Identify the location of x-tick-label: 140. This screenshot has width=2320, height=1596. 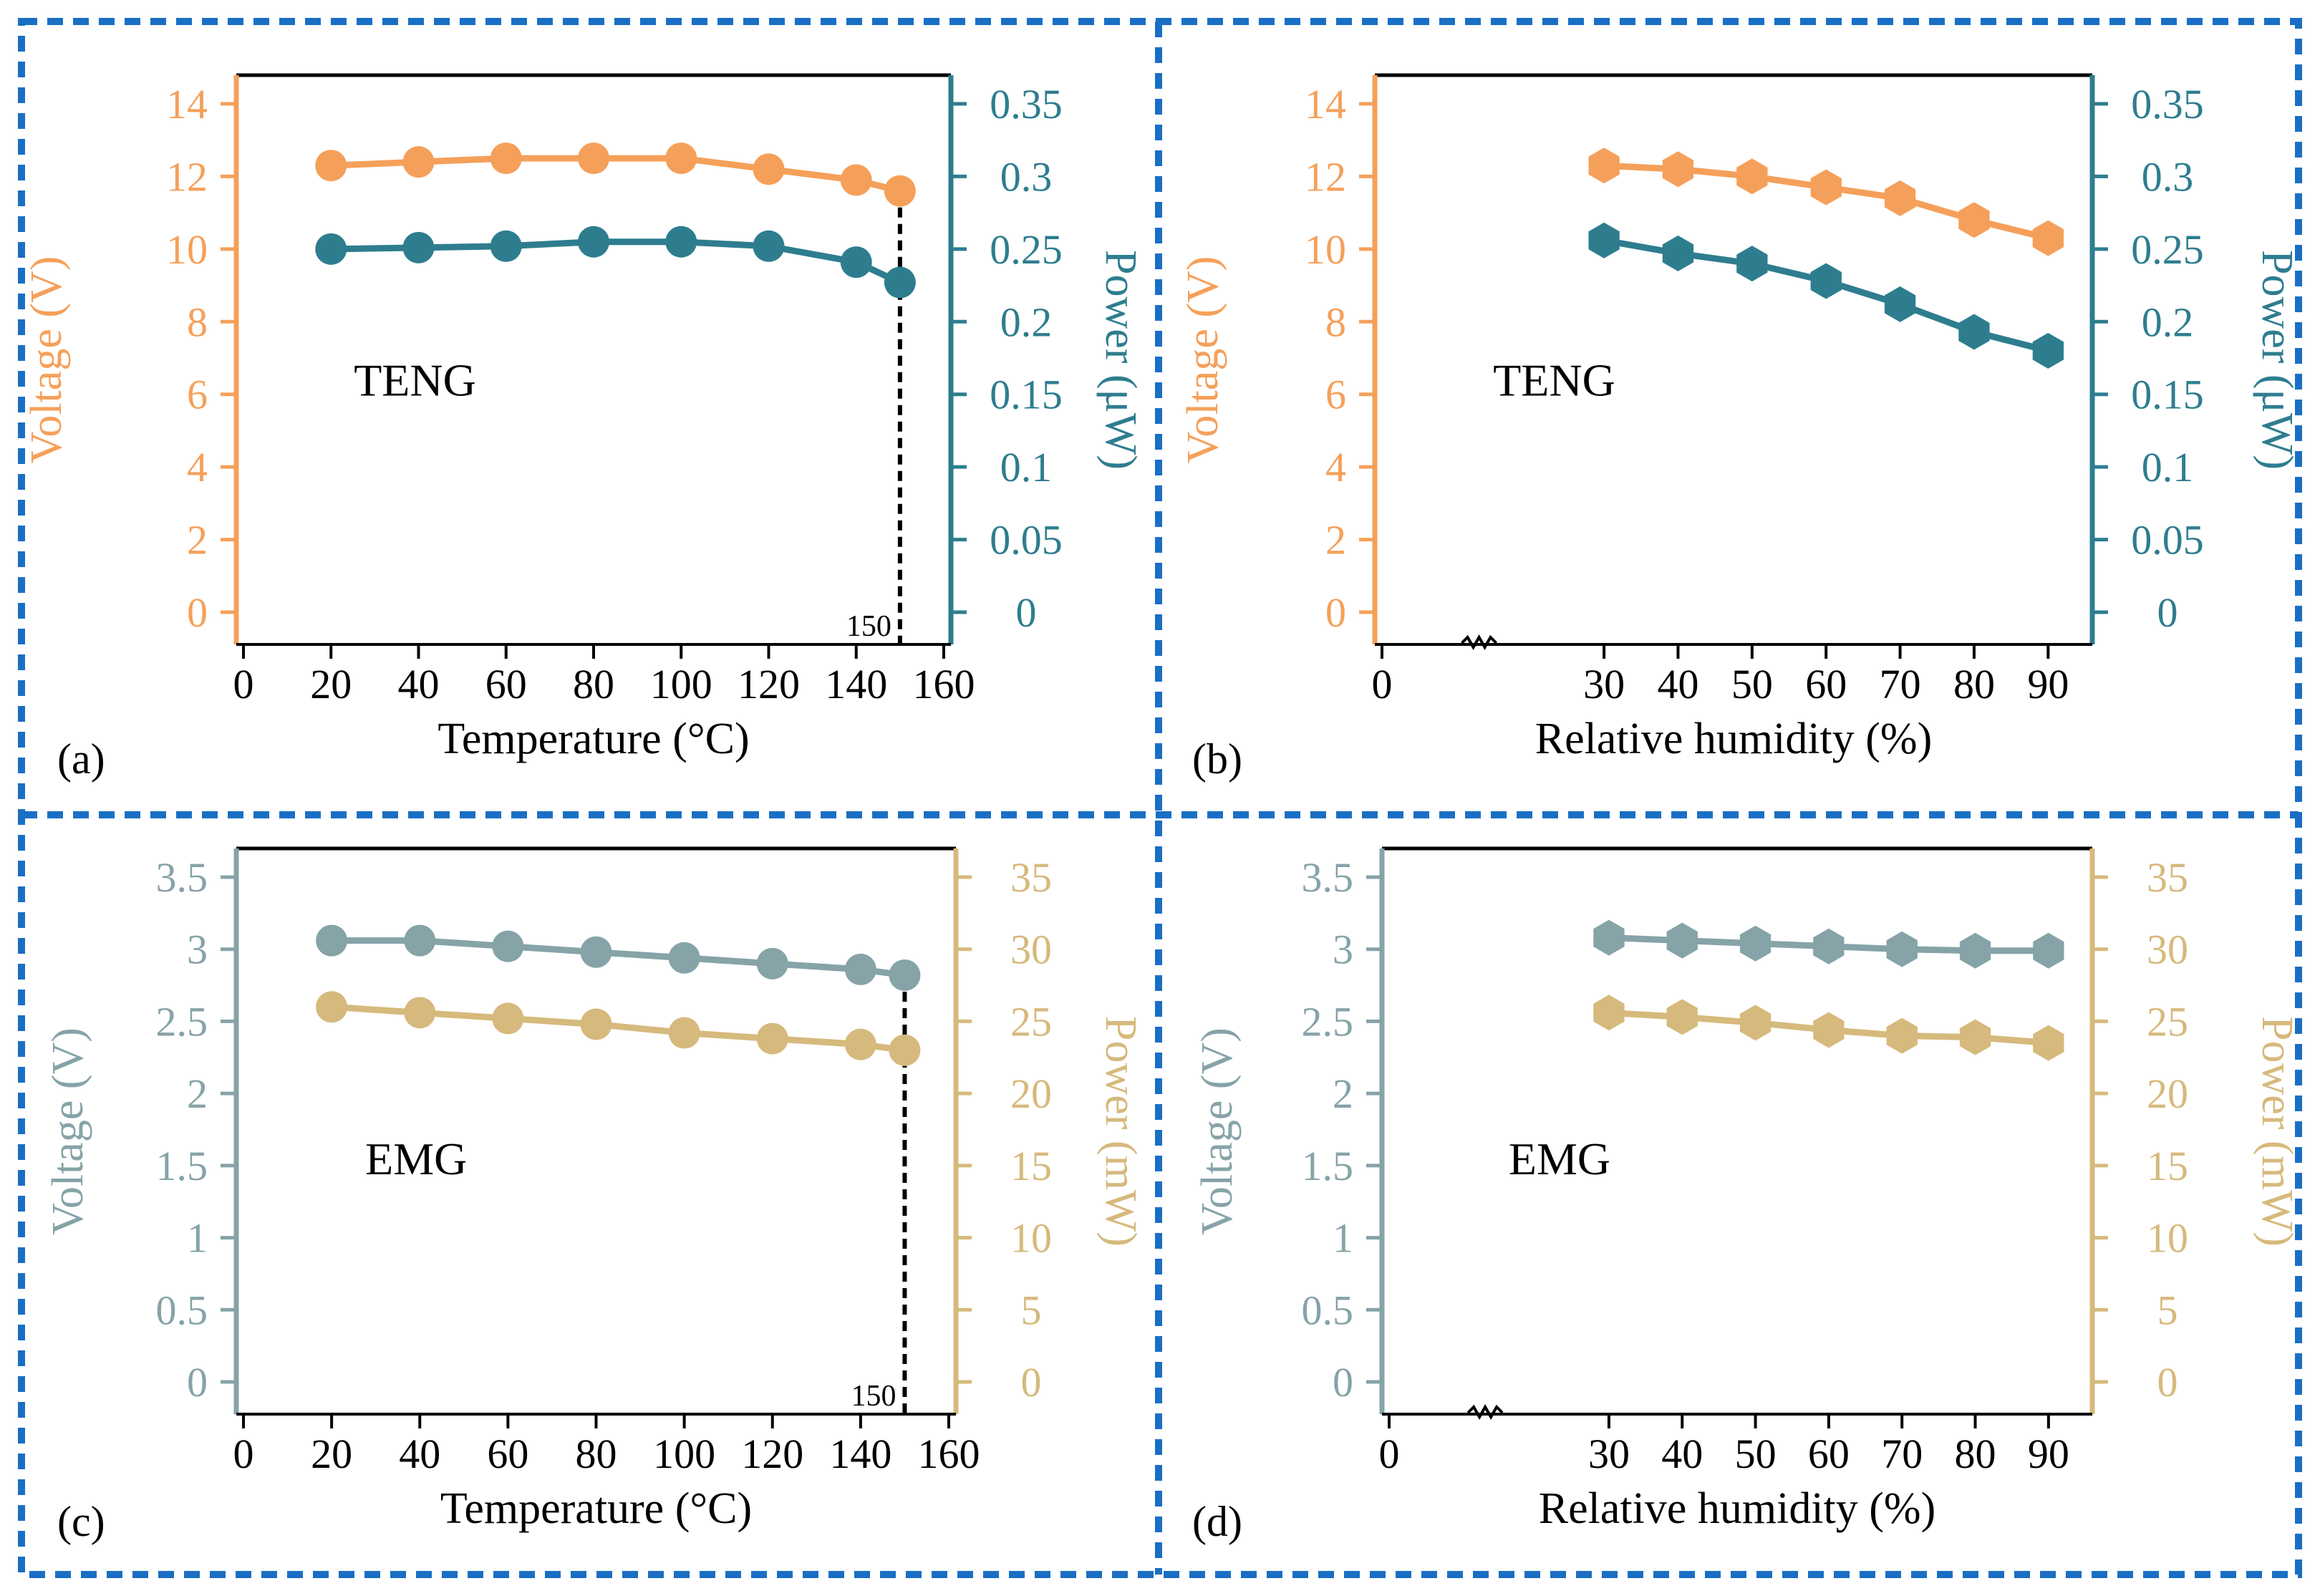
(860, 1454).